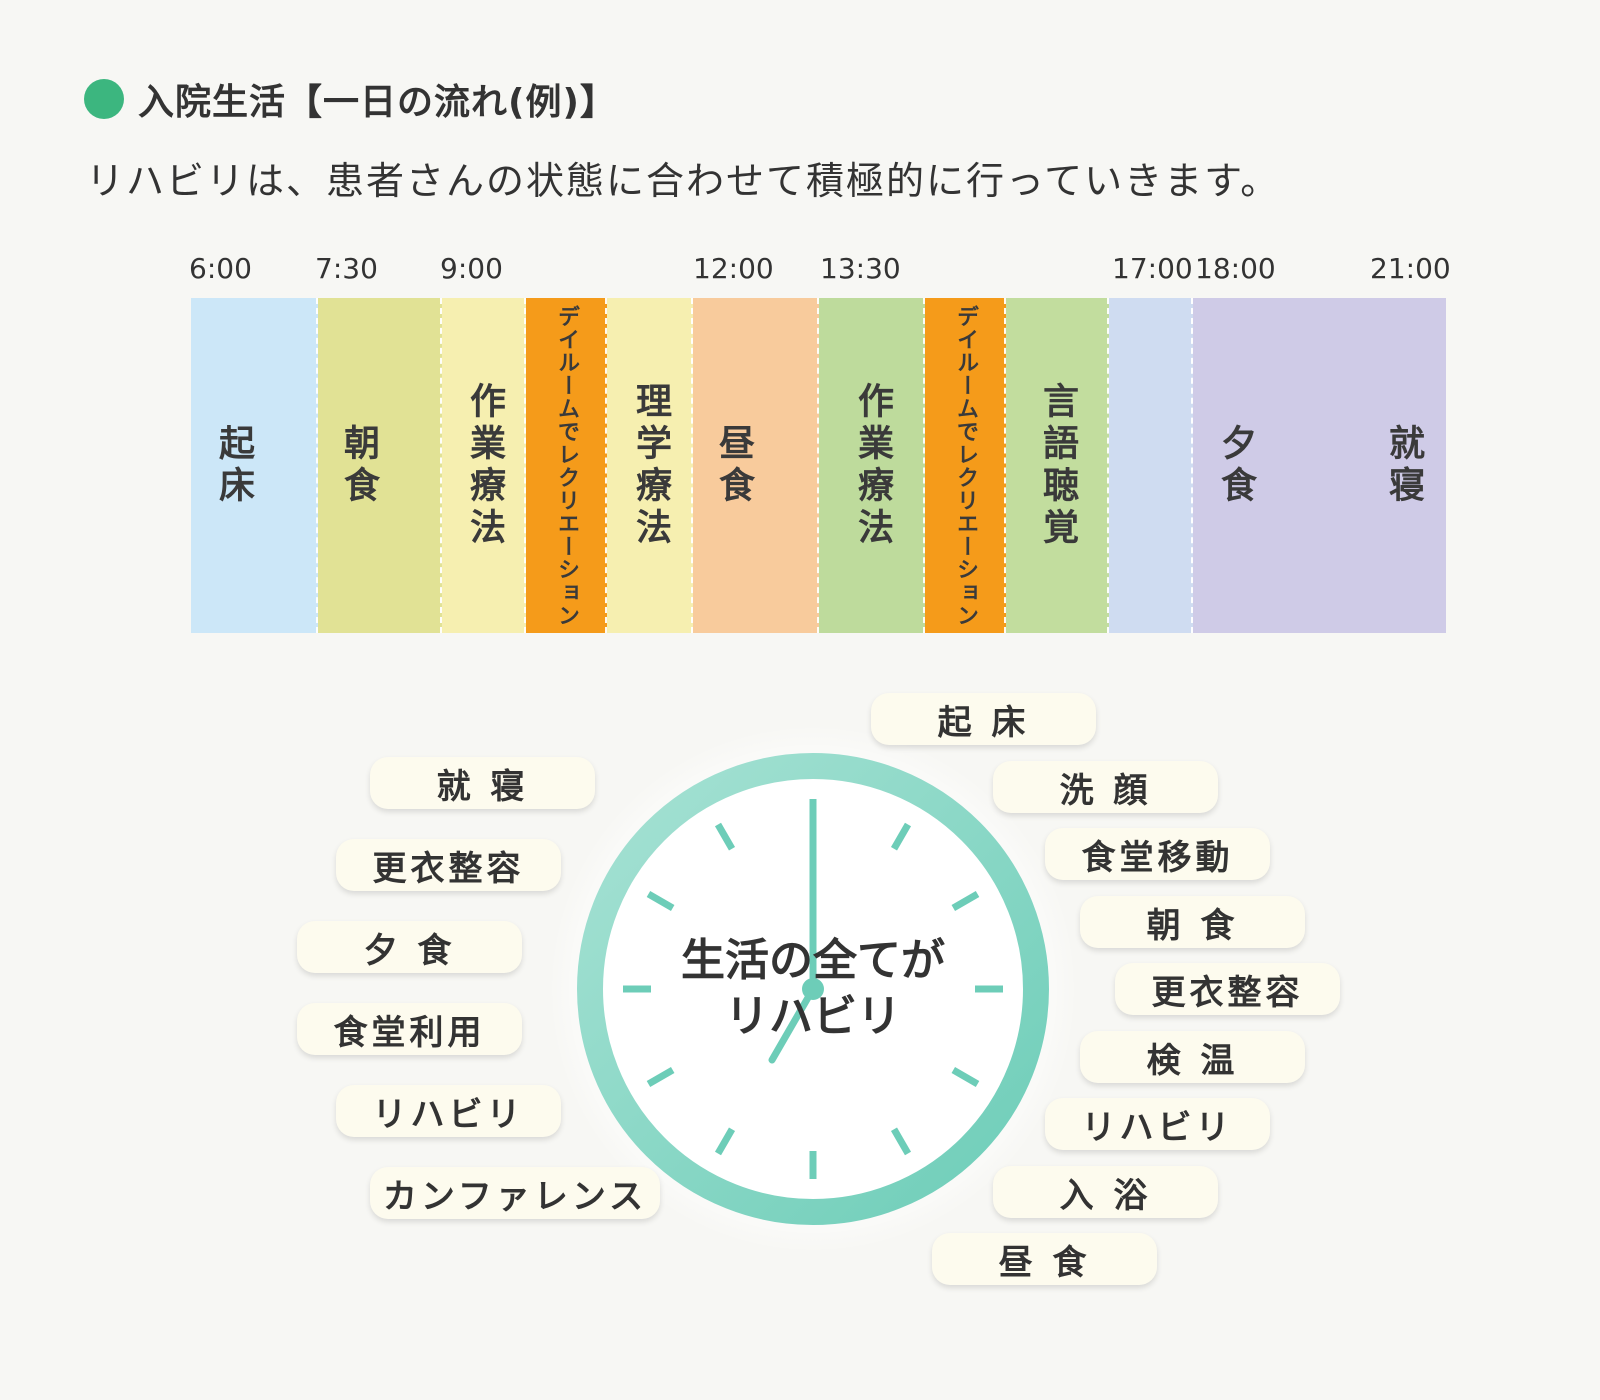 The width and height of the screenshot is (1600, 1400). I want to click on timeline-segment-speech-therapy: 言語聴覚, so click(1057, 465).